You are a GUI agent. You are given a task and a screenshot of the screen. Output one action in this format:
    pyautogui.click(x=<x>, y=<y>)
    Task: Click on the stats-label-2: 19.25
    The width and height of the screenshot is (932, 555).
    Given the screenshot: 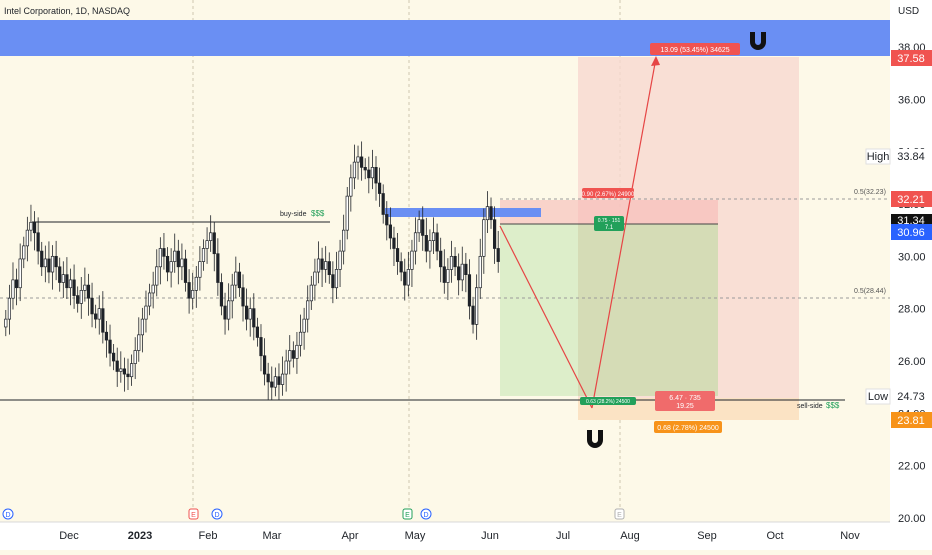 What is the action you would take?
    pyautogui.click(x=685, y=406)
    